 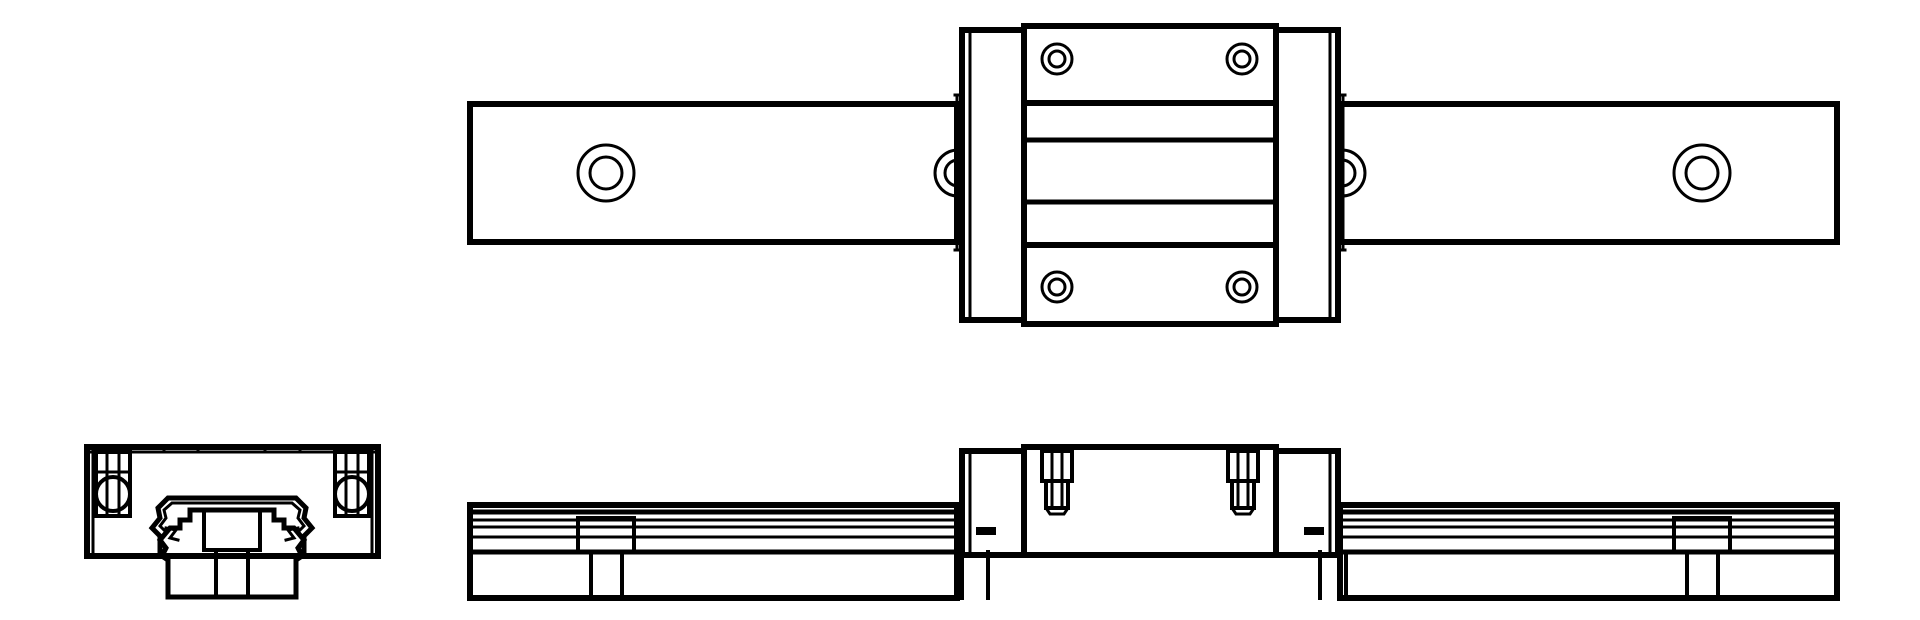 What do you see at coordinates (990, 175) in the screenshot?
I see `end-seal-top-left` at bounding box center [990, 175].